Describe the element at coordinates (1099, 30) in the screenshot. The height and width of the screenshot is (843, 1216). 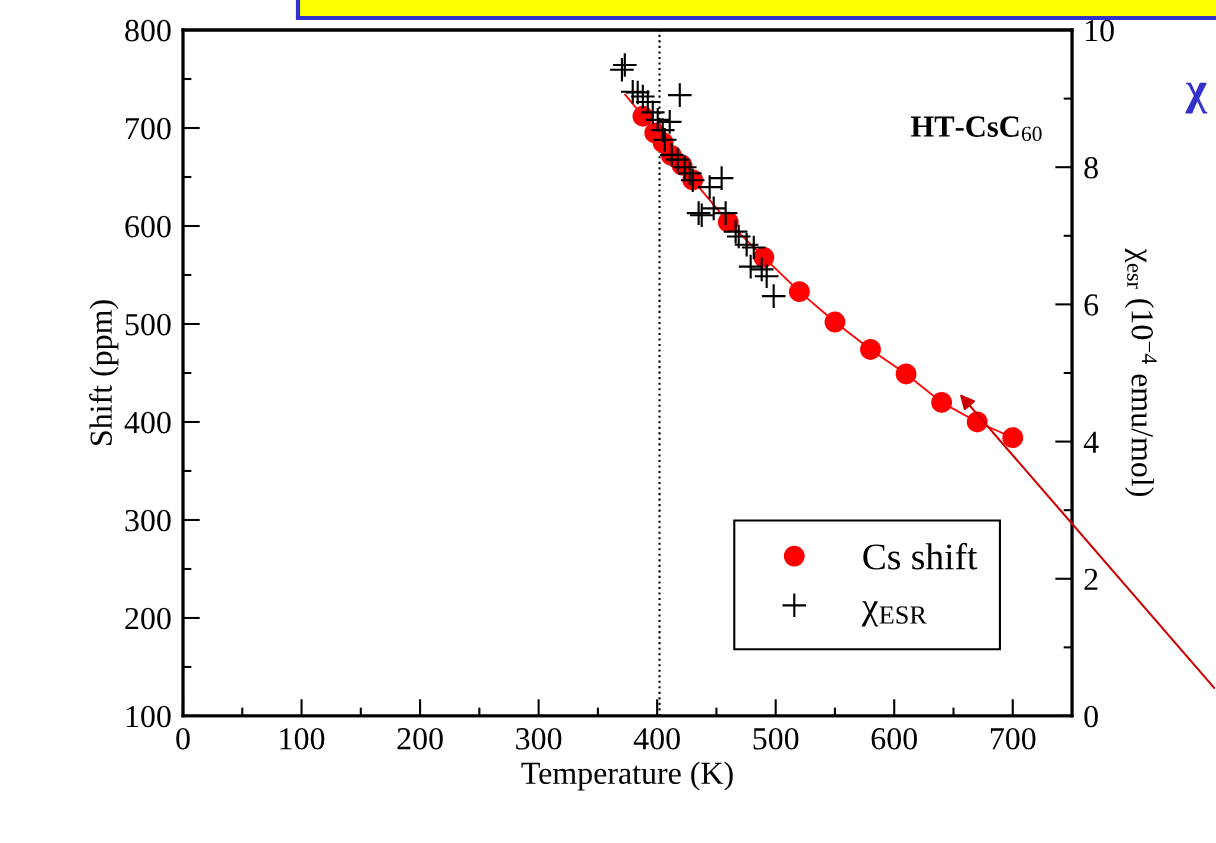
I see `y2-tick-label: 10` at that location.